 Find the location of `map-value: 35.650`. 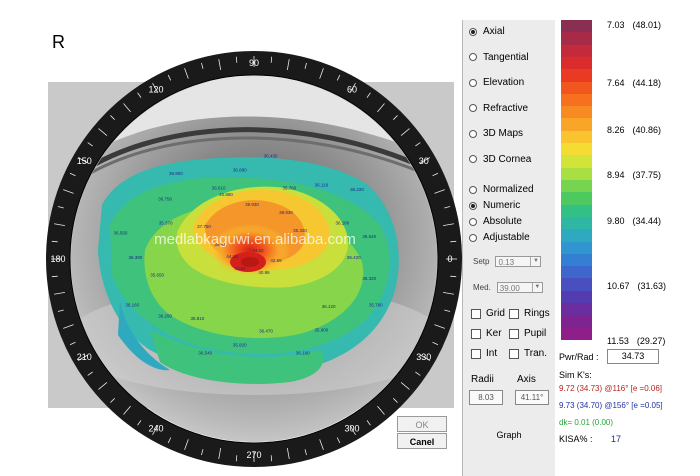

map-value: 35.650 is located at coordinates (157, 275).